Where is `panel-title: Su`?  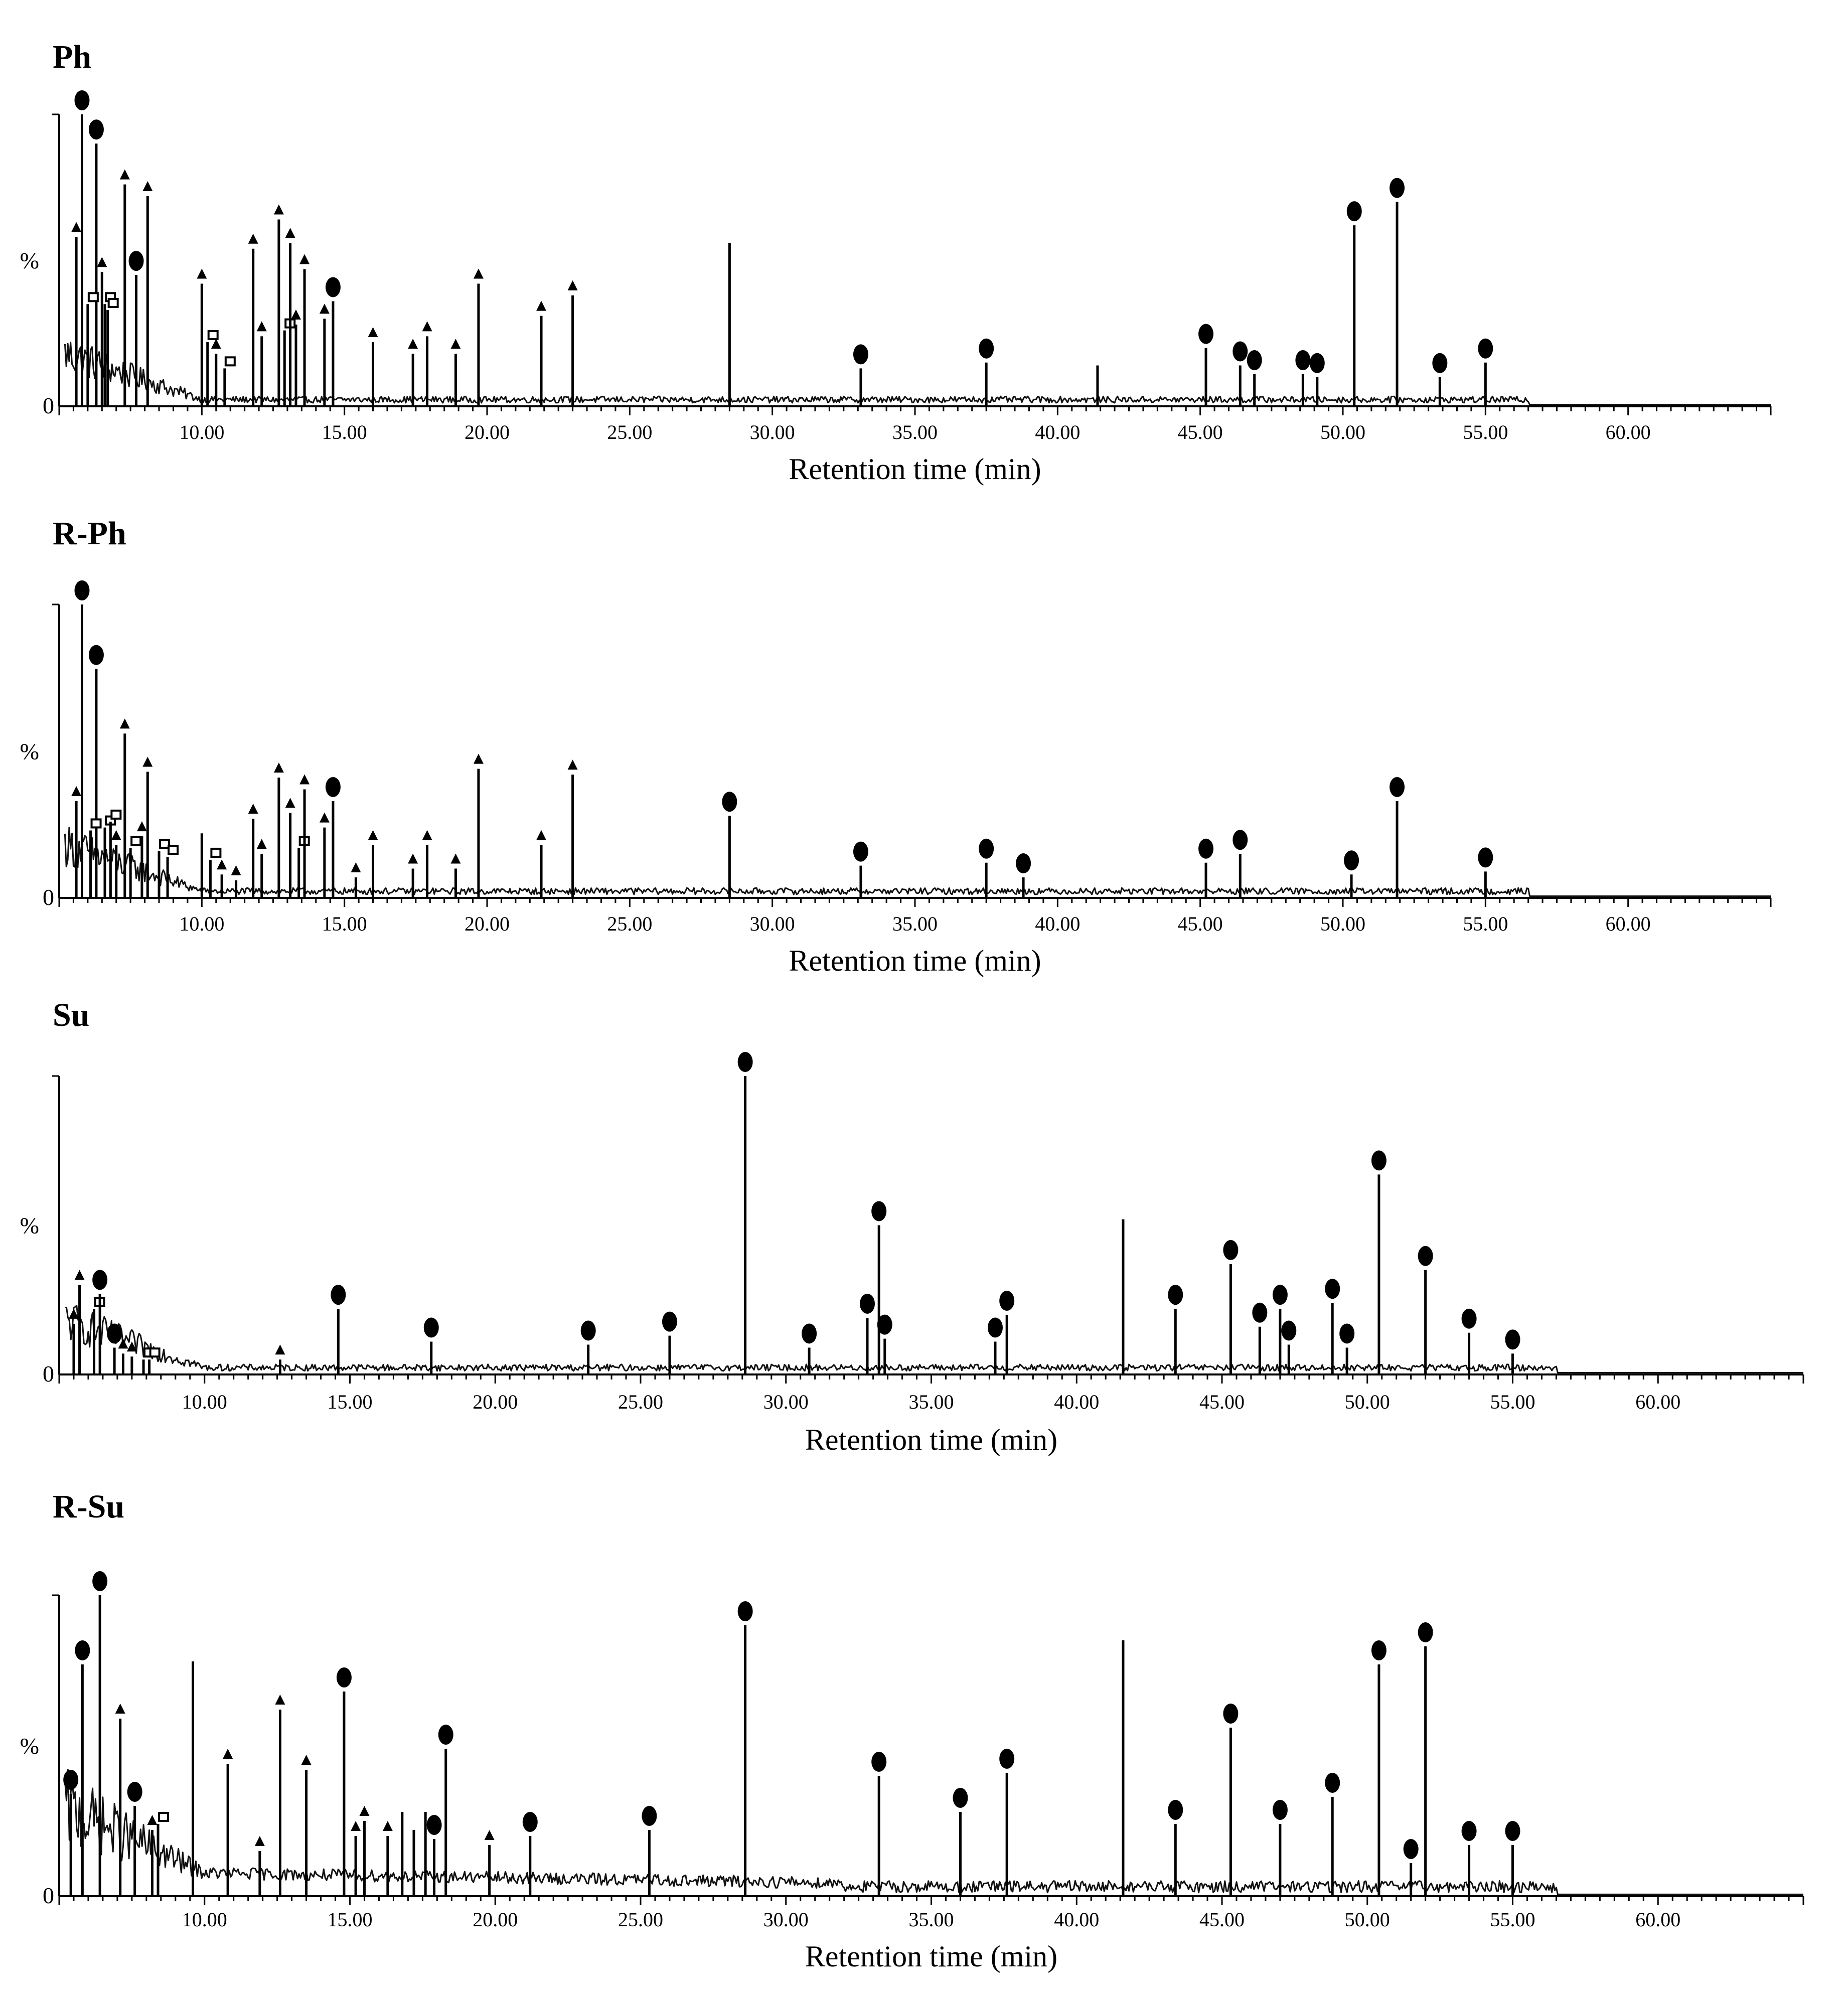
panel-title: Su is located at coordinates (71, 1015).